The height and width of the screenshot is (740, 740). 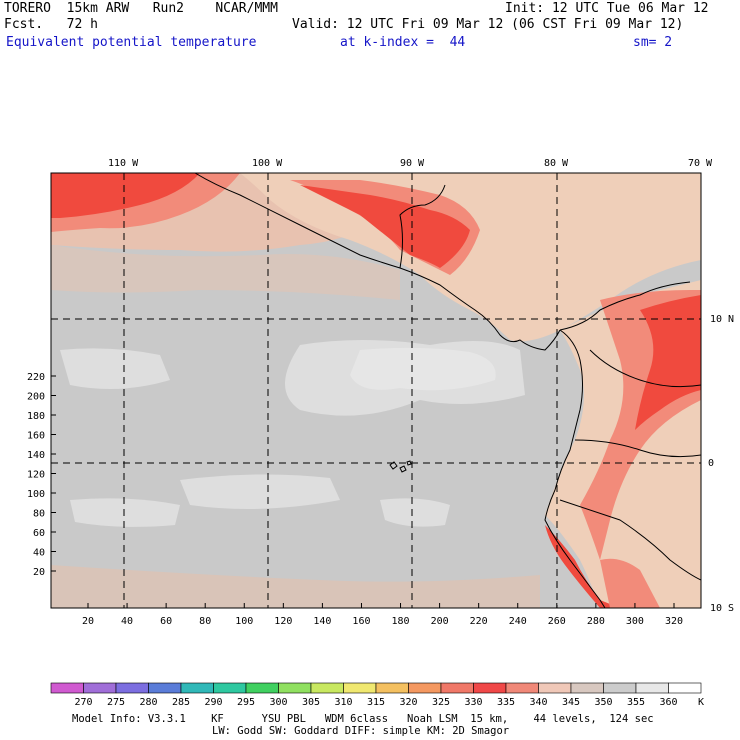 What do you see at coordinates (322, 621) in the screenshot?
I see `x-tick-label: 140` at bounding box center [322, 621].